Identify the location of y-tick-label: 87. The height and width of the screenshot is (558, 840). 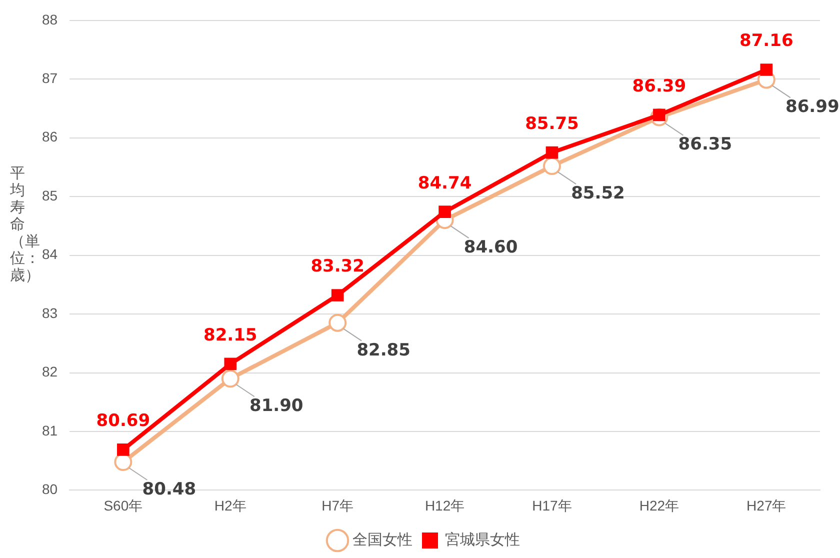
(50, 78).